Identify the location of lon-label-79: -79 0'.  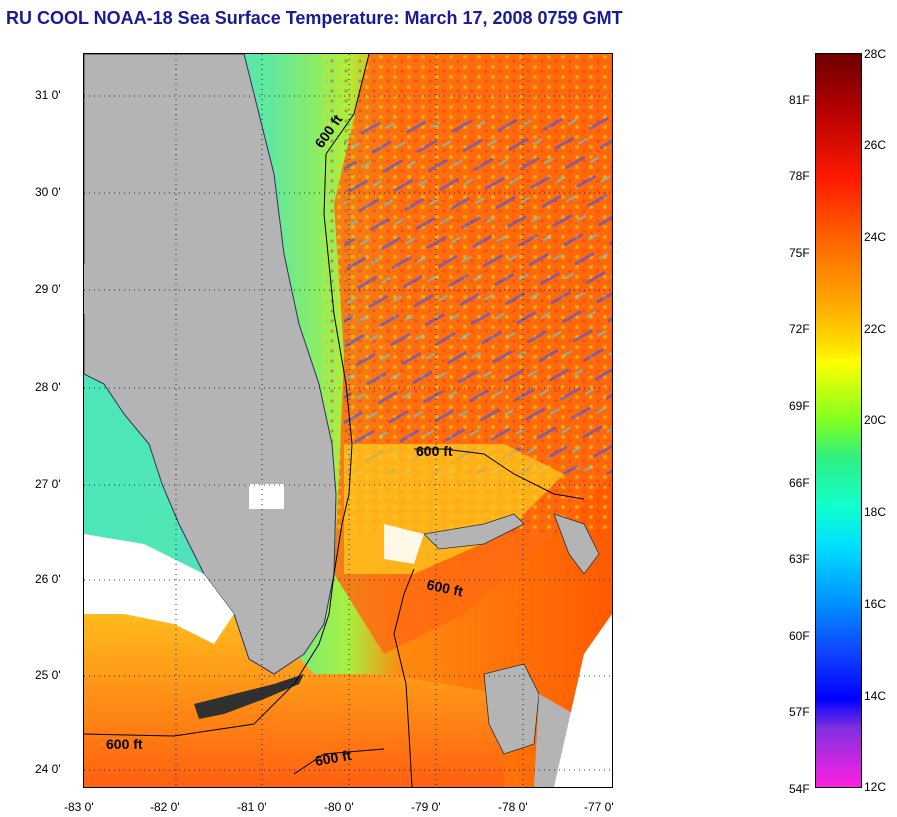
(426, 807).